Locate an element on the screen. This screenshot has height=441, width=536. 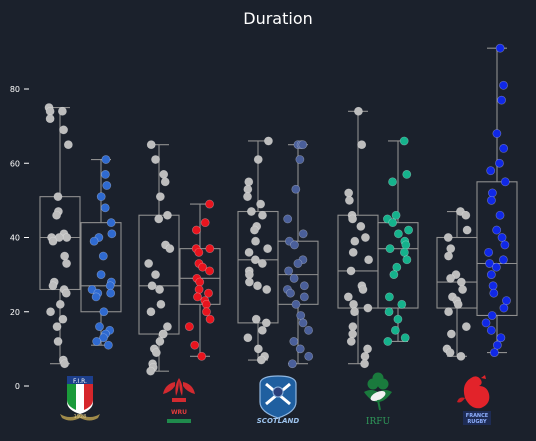
scotland-logo-text: SCOTLAND is located at coordinates (278, 421).